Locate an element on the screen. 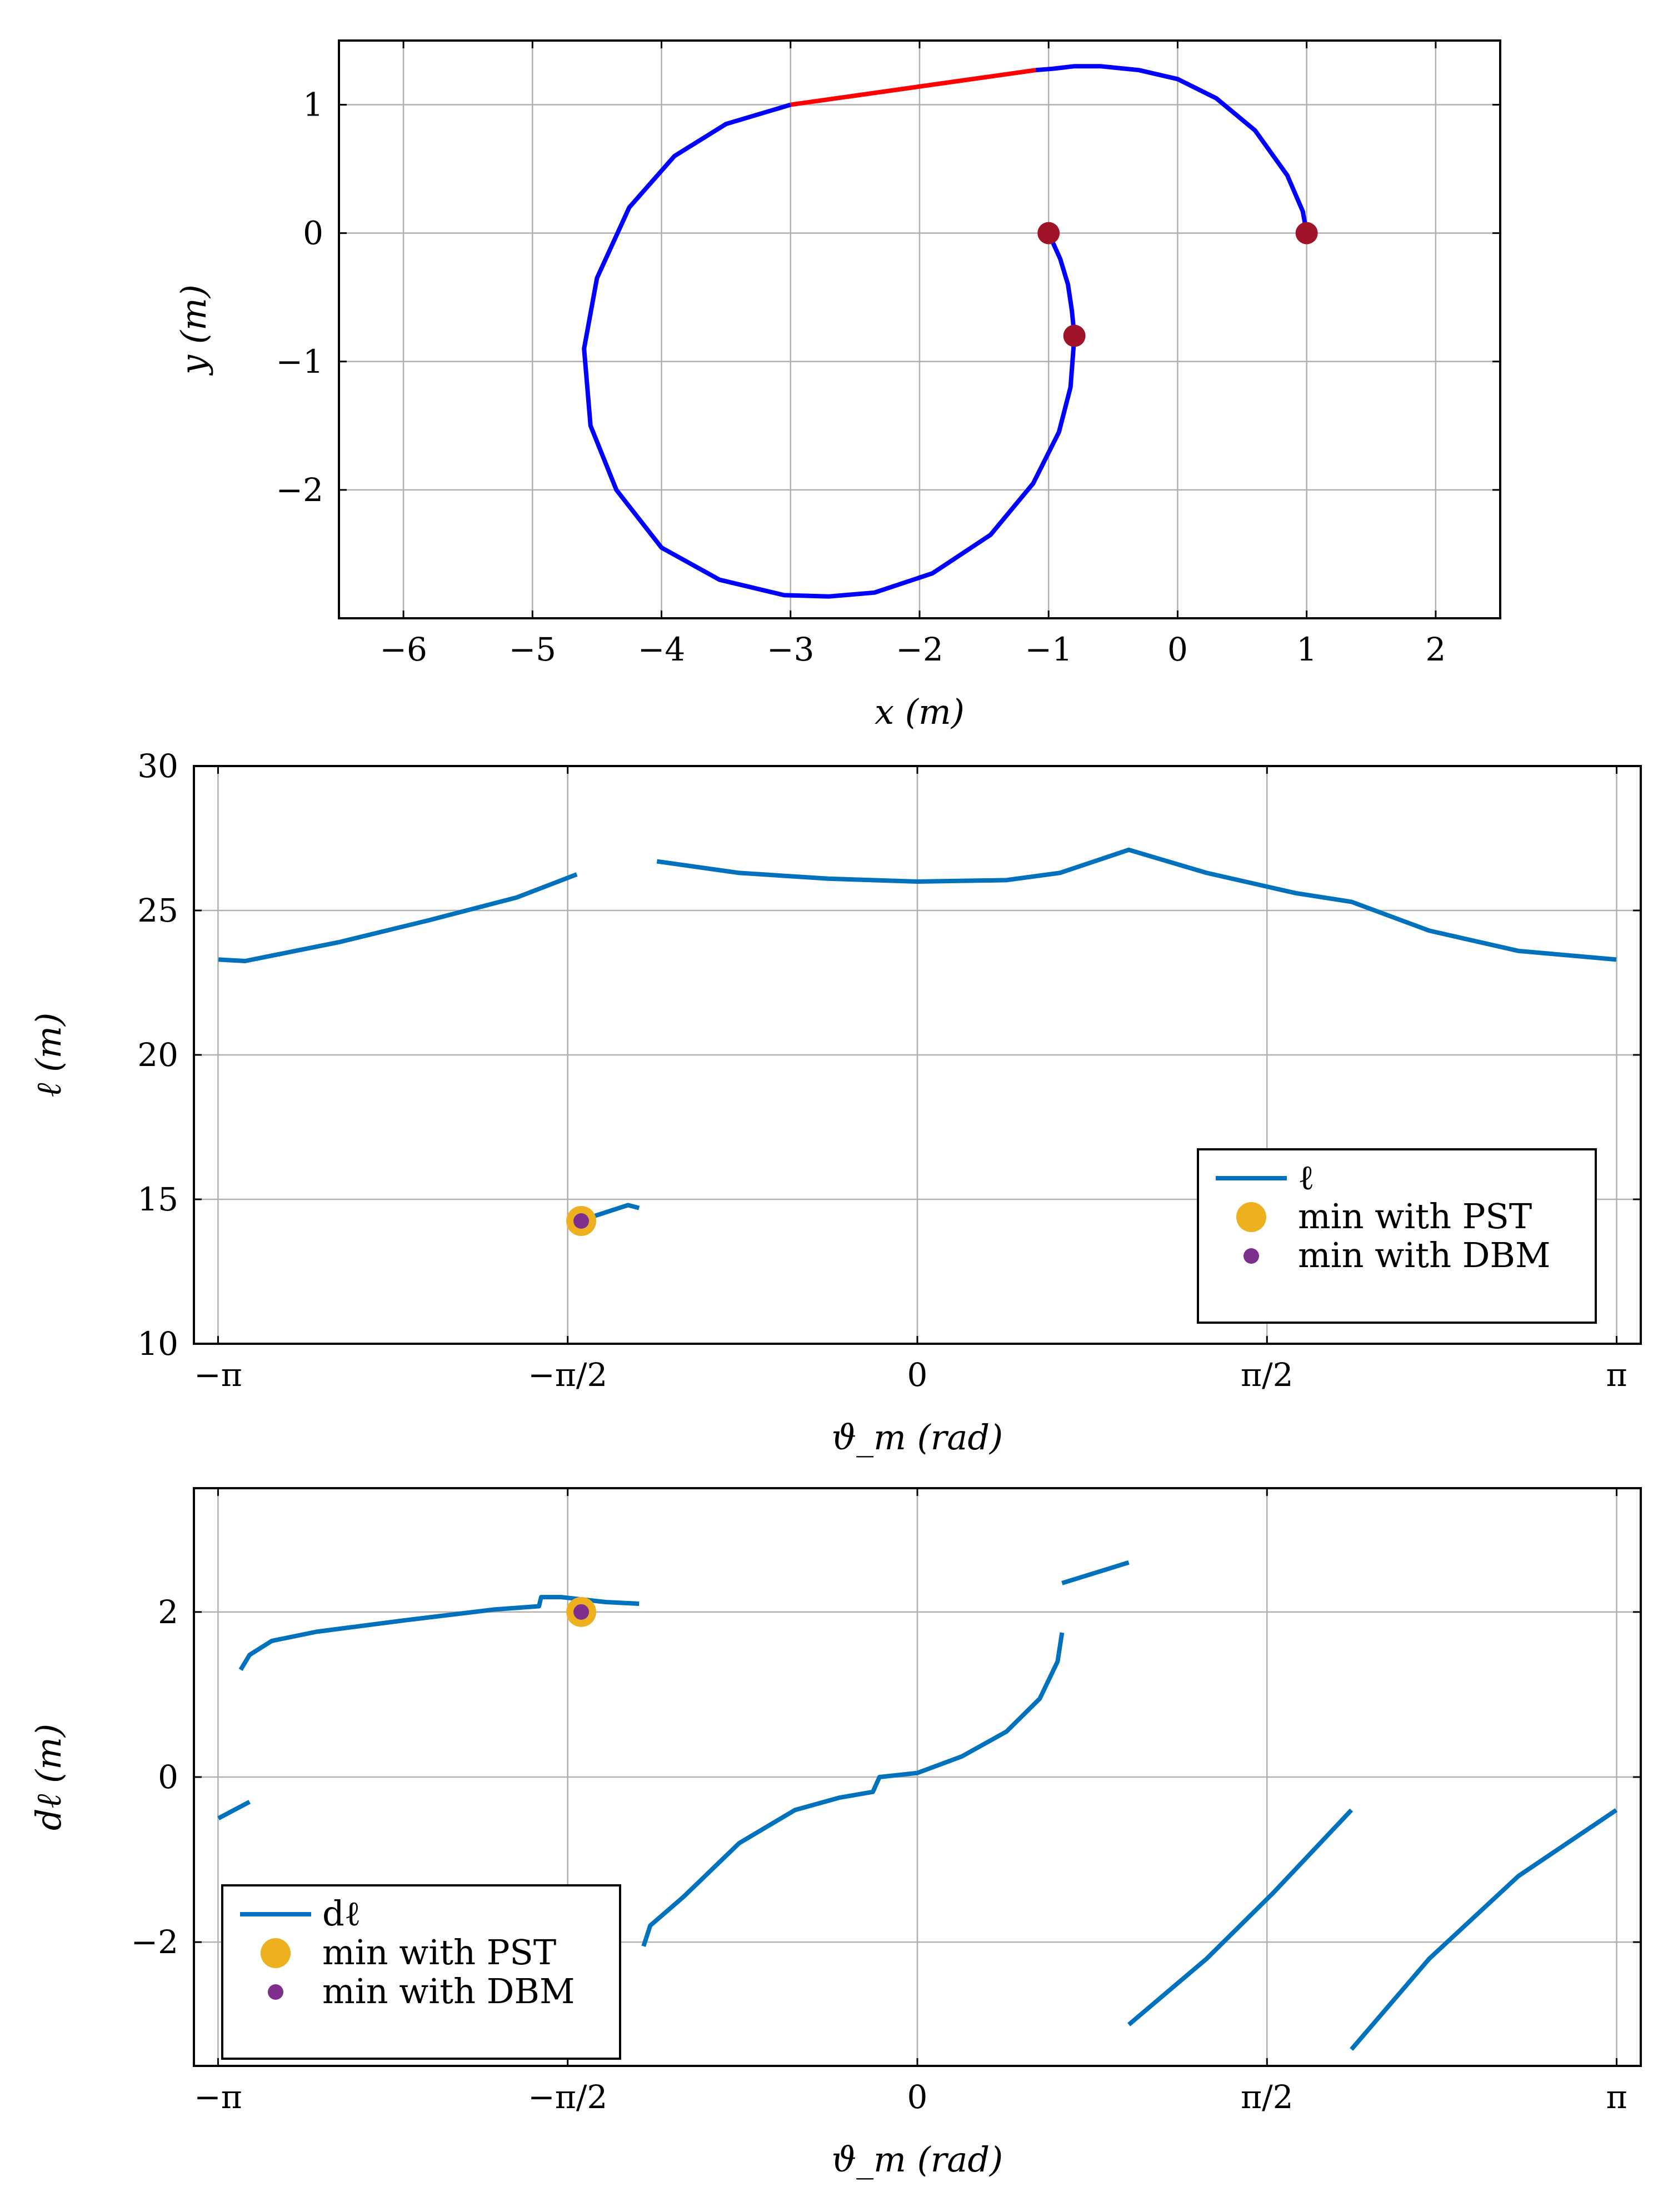 This screenshot has width=1673, height=2212. path-y-label: y (m) is located at coordinates (193, 330).